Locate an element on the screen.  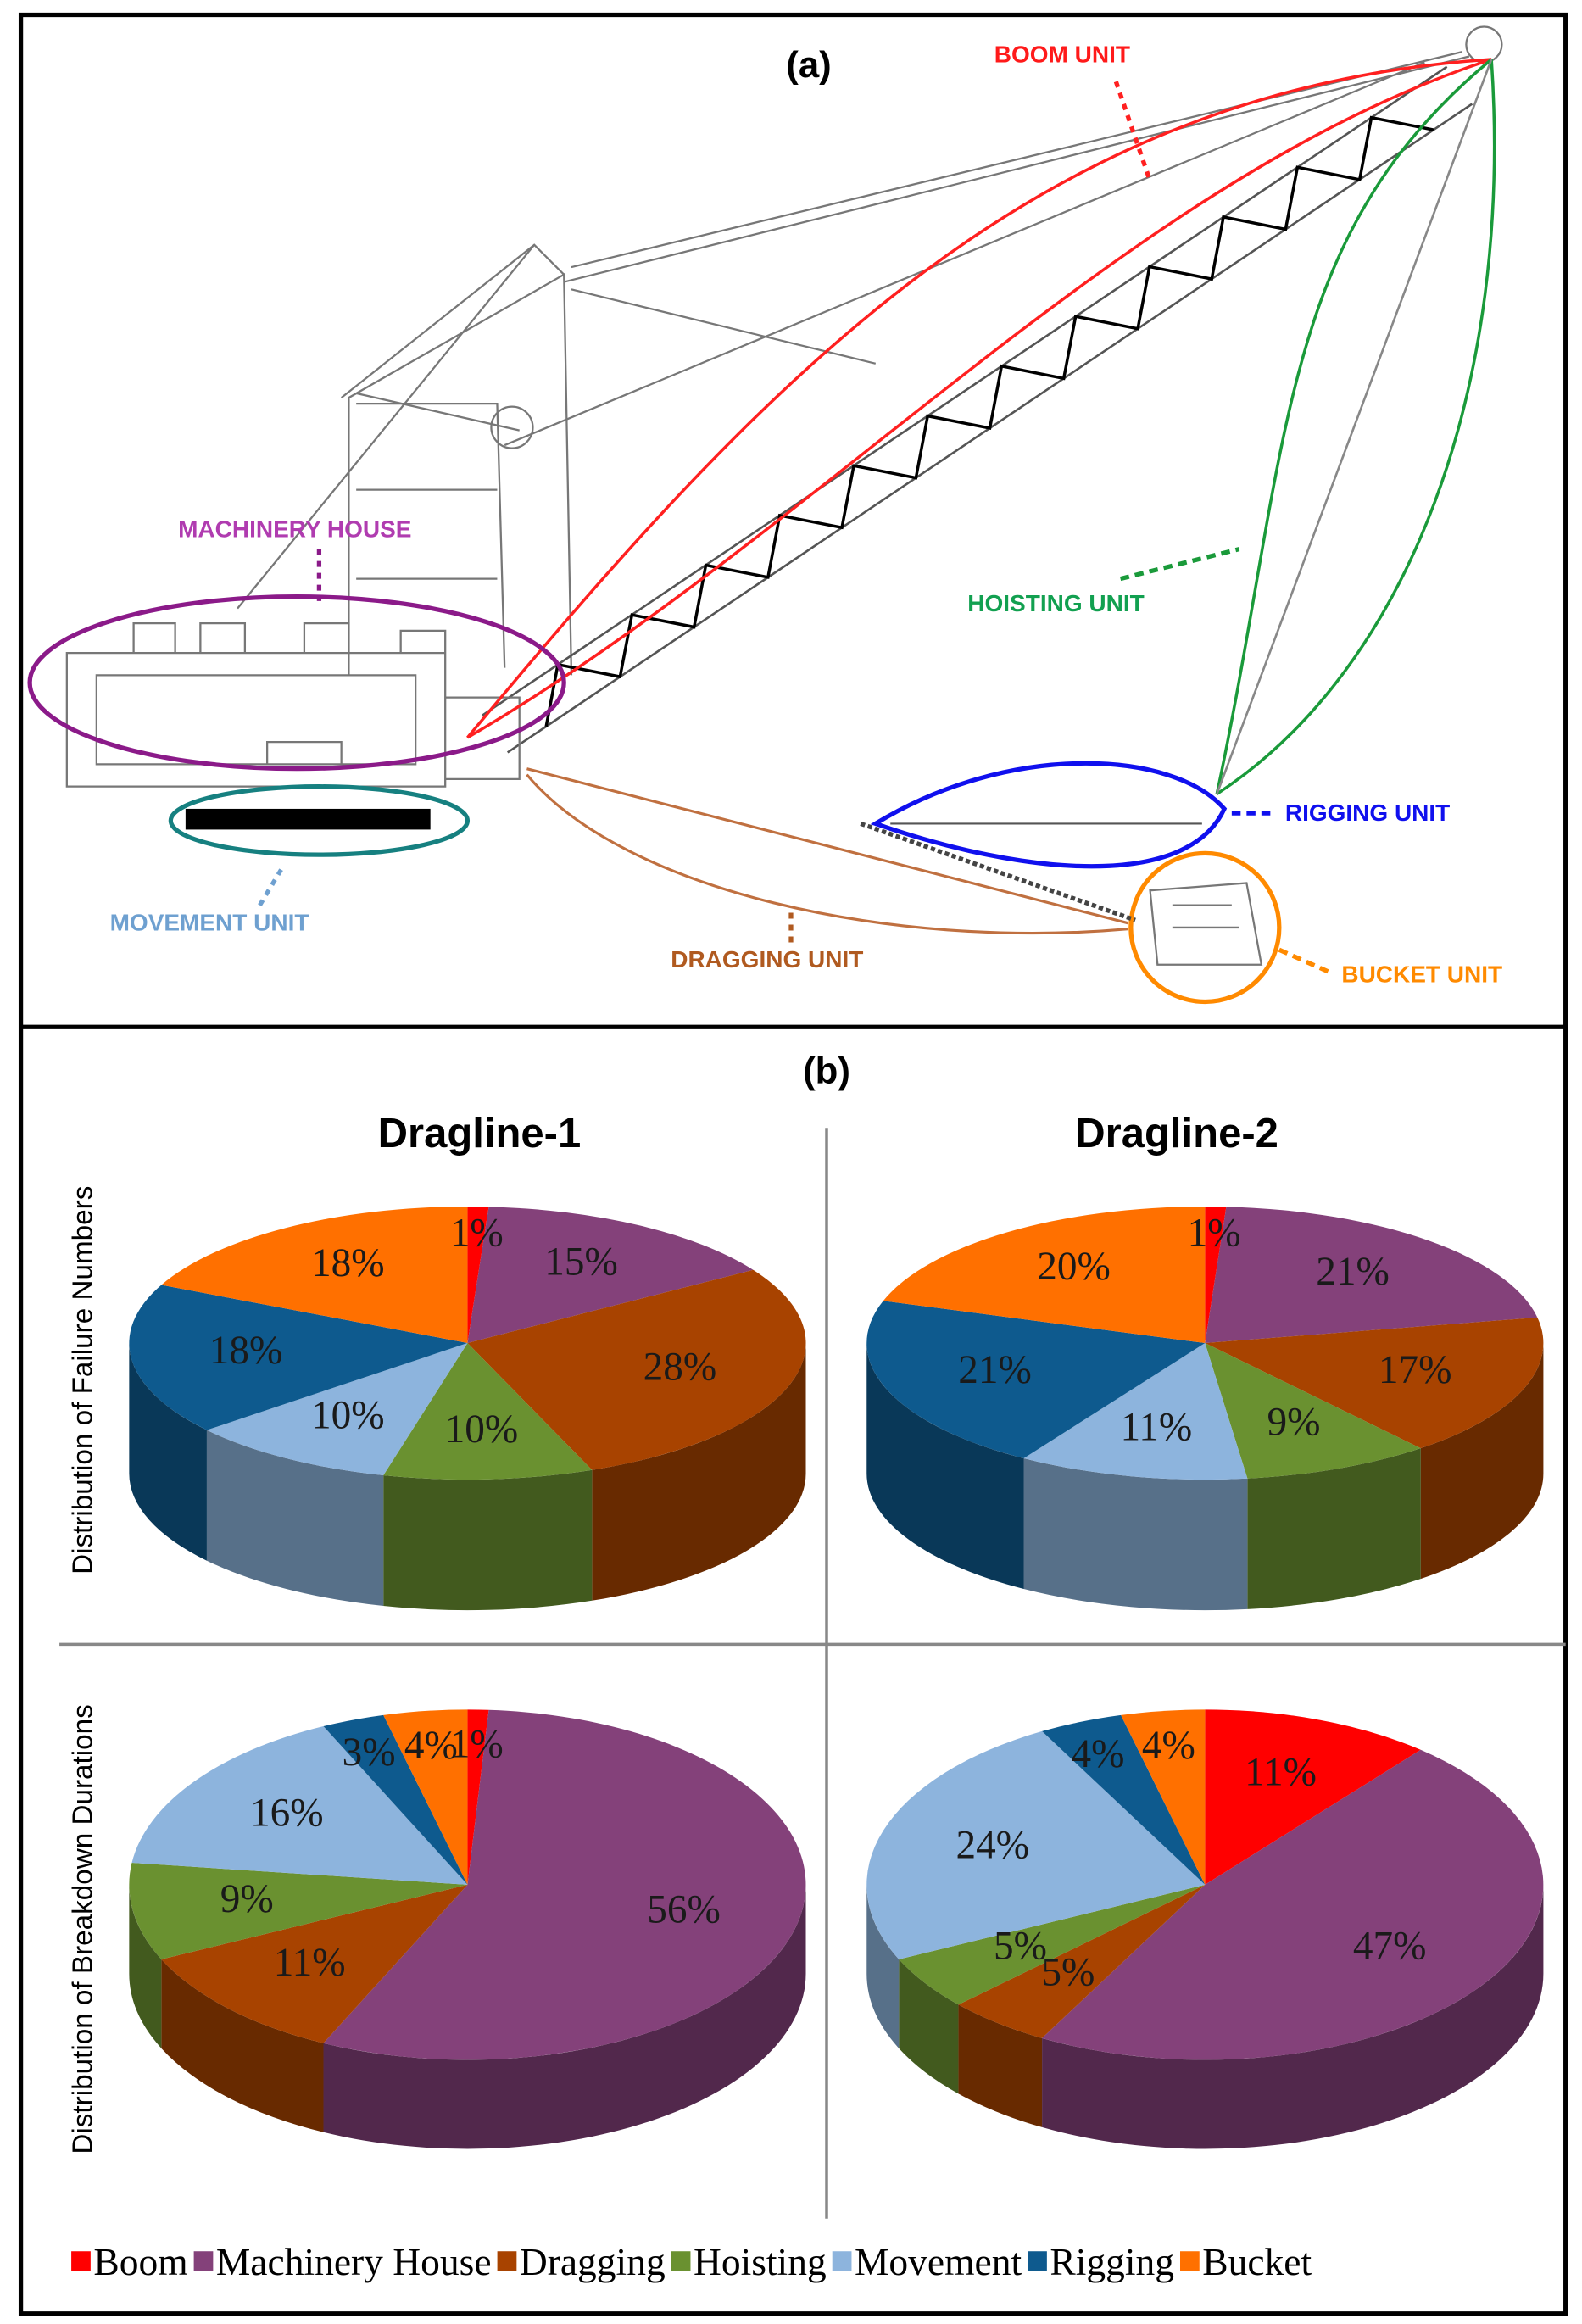
chart-title: Dragline-1 is located at coordinates (480, 1133).